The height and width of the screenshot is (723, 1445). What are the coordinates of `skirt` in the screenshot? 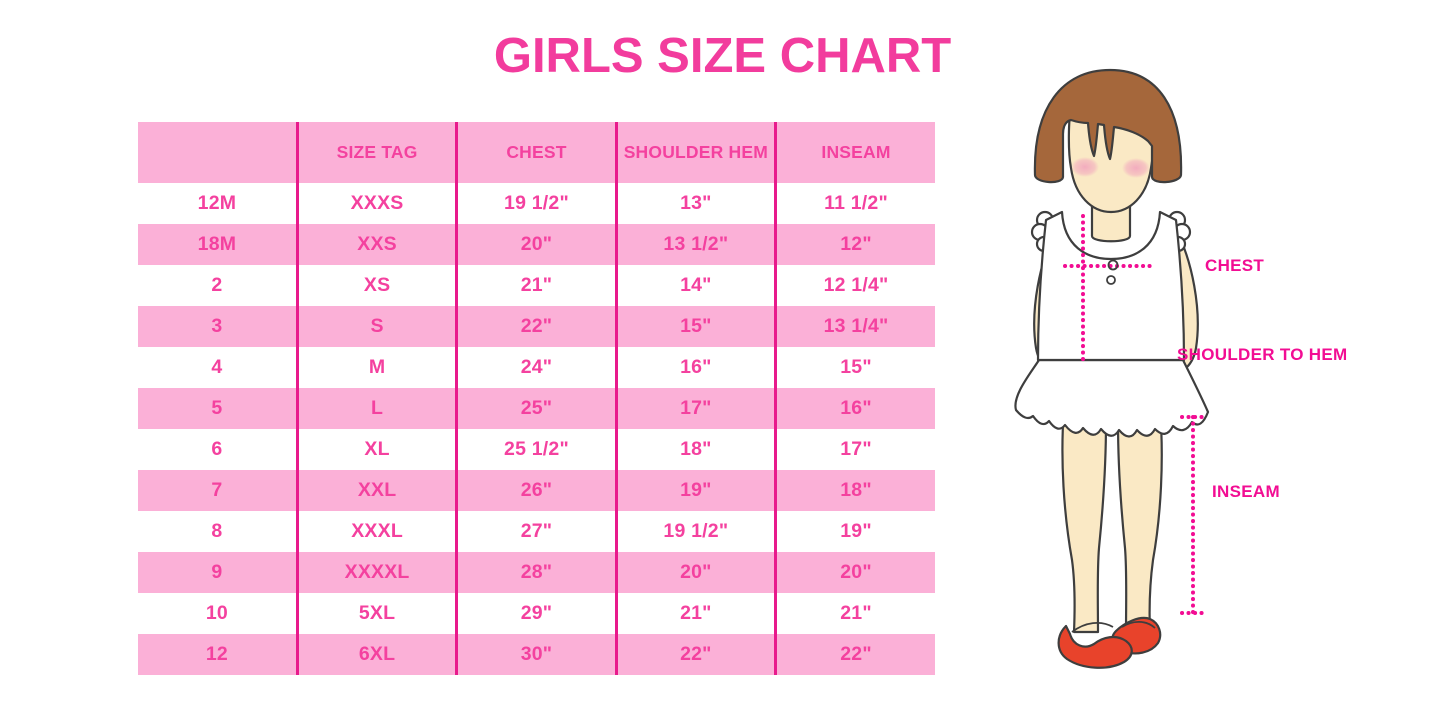 It's located at (1112, 398).